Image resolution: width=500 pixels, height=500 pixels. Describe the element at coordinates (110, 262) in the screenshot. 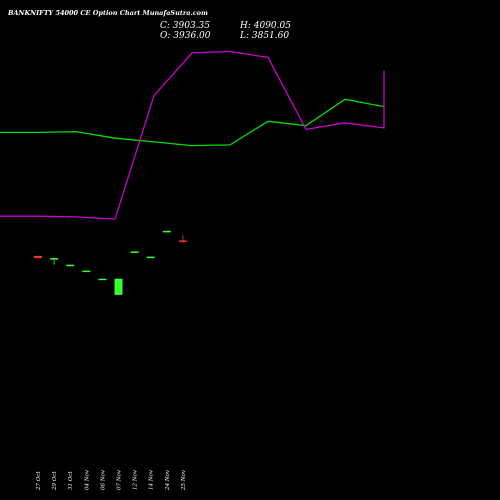

I see `candles-group` at that location.